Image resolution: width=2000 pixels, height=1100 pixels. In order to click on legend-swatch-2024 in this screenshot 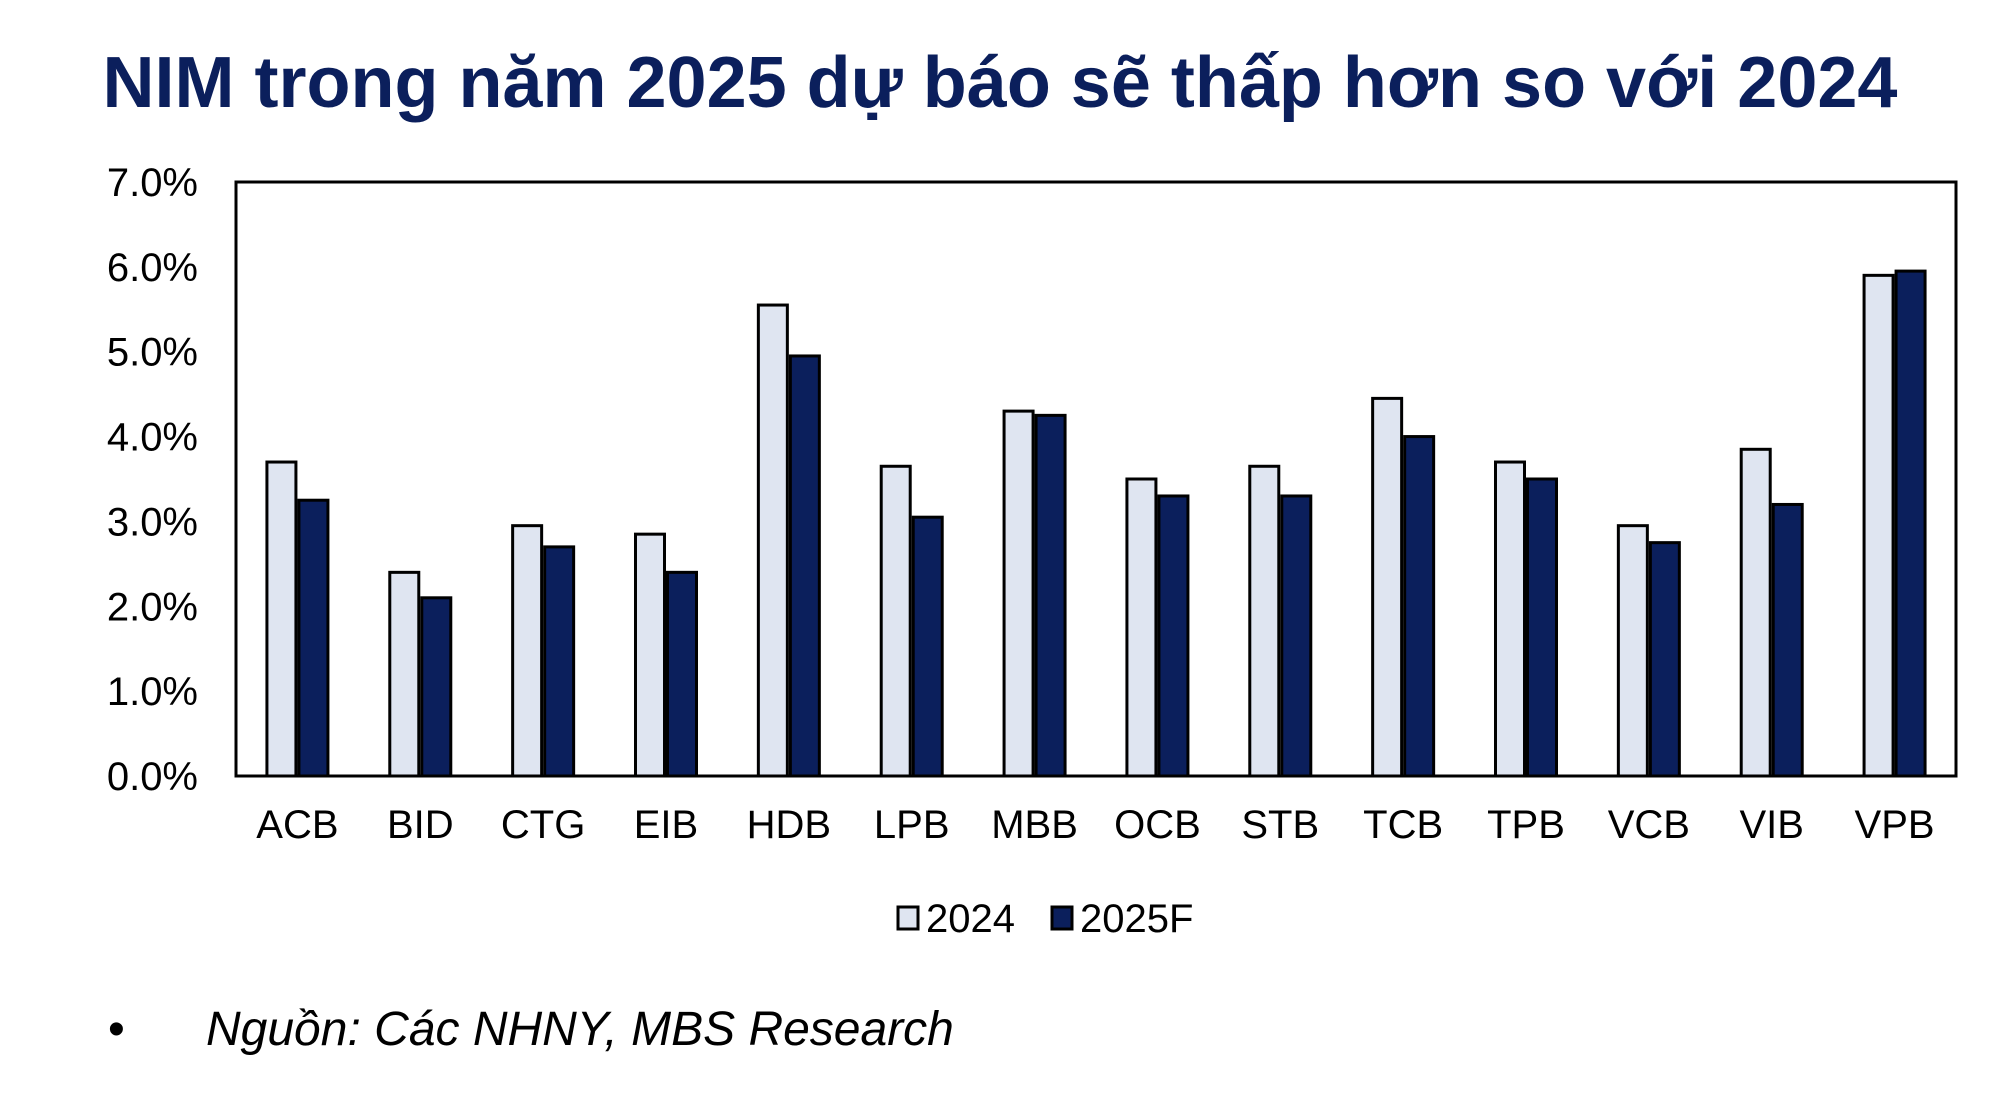, I will do `click(908, 918)`.